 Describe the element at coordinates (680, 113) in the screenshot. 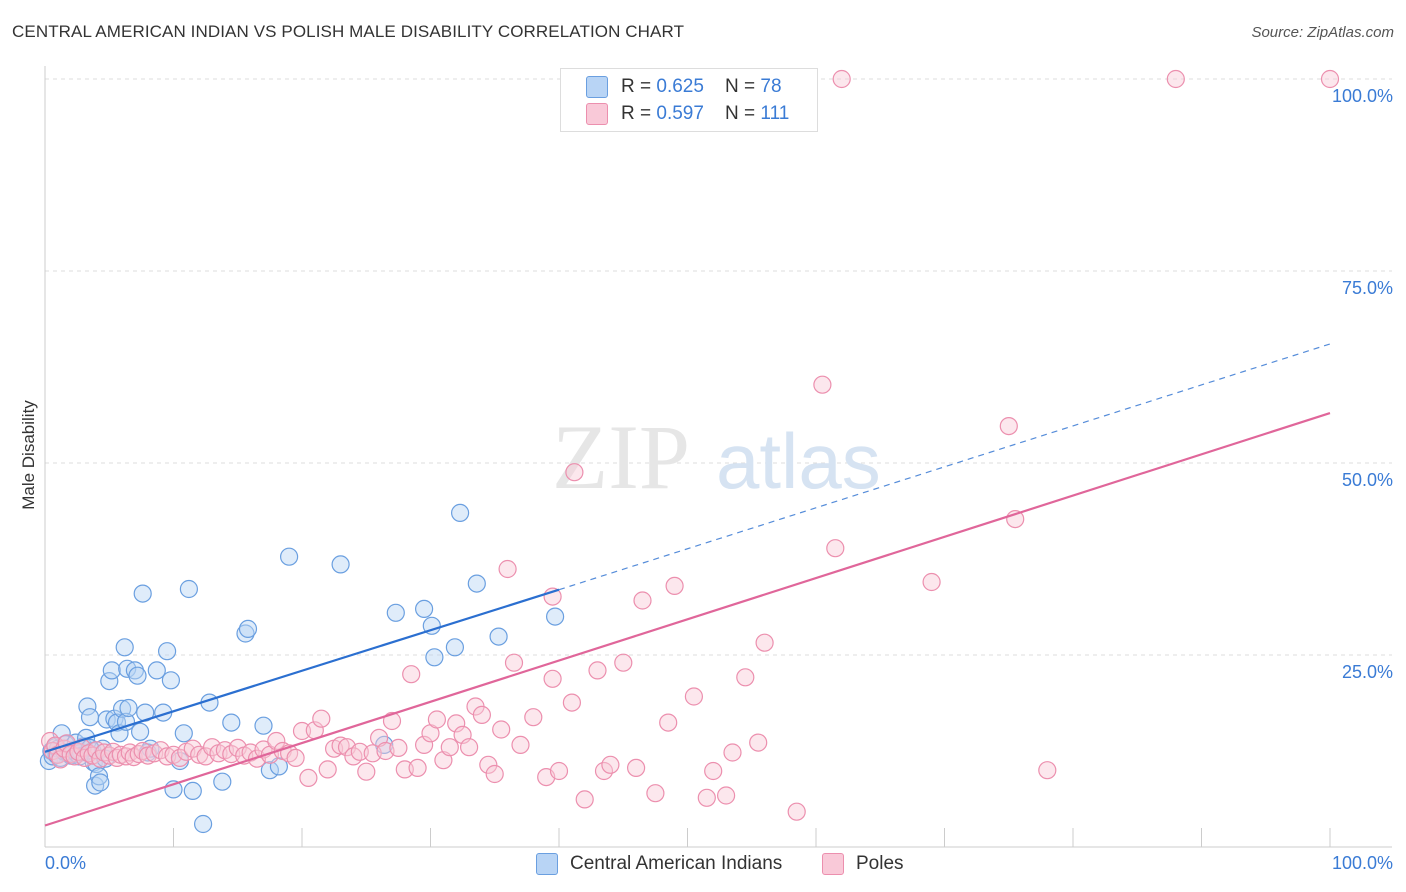

I see `r-value: 0.597` at that location.